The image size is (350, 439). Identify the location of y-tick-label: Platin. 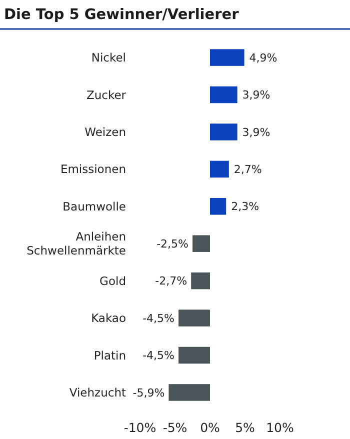
(110, 355).